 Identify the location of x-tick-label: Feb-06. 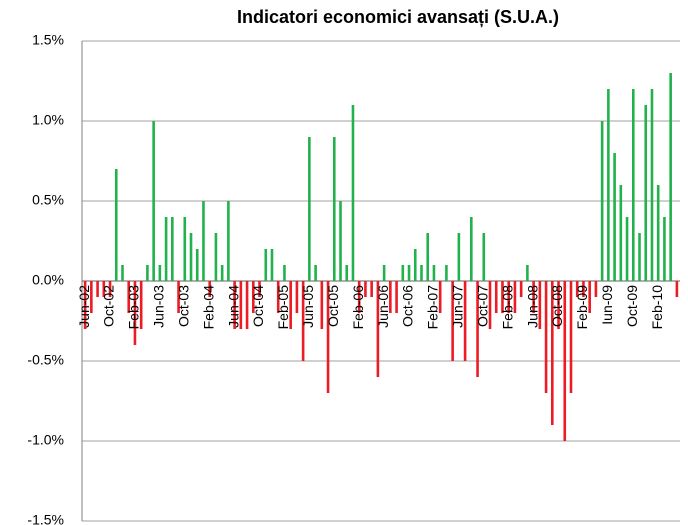
(358, 307).